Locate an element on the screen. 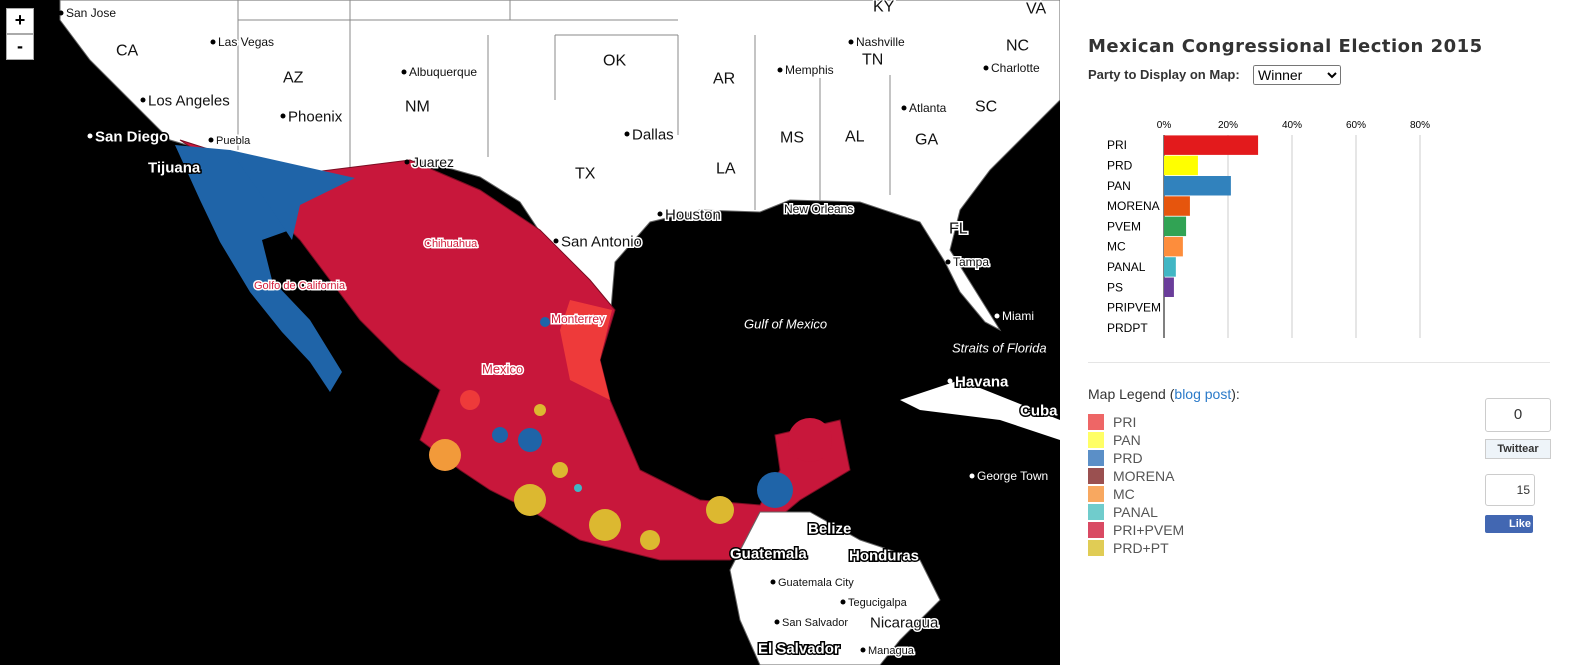 The height and width of the screenshot is (670, 1580). map-label: TN is located at coordinates (872, 60).